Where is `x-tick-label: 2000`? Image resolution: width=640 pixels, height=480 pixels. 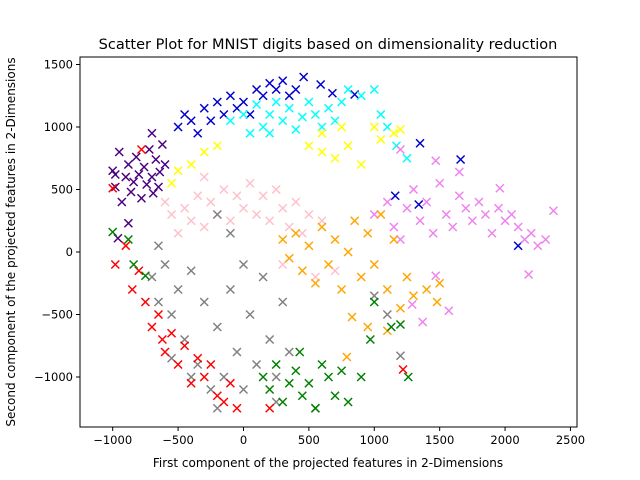 x-tick-label: 2000 is located at coordinates (504, 440).